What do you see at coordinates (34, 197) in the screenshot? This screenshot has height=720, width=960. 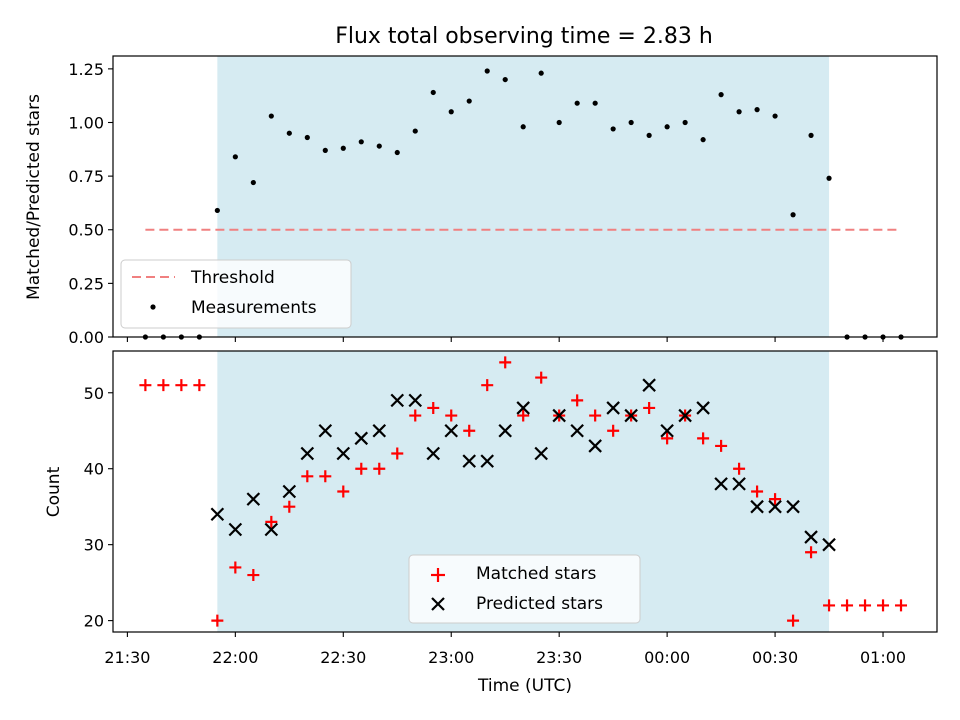 I see `top-y-axis-label: Matched/Predicted stars` at bounding box center [34, 197].